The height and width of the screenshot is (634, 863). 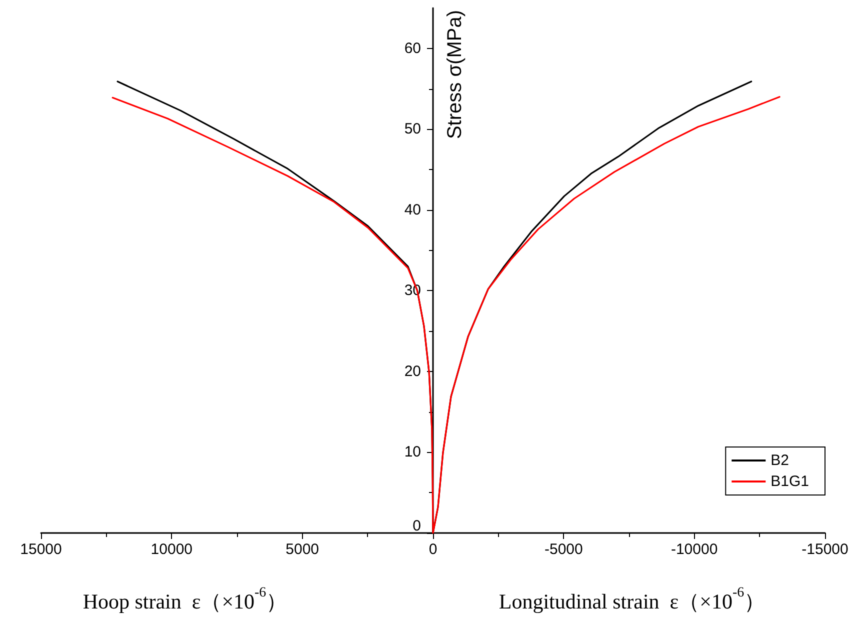 What do you see at coordinates (412, 371) in the screenshot?
I see `y-tick-label: 20` at bounding box center [412, 371].